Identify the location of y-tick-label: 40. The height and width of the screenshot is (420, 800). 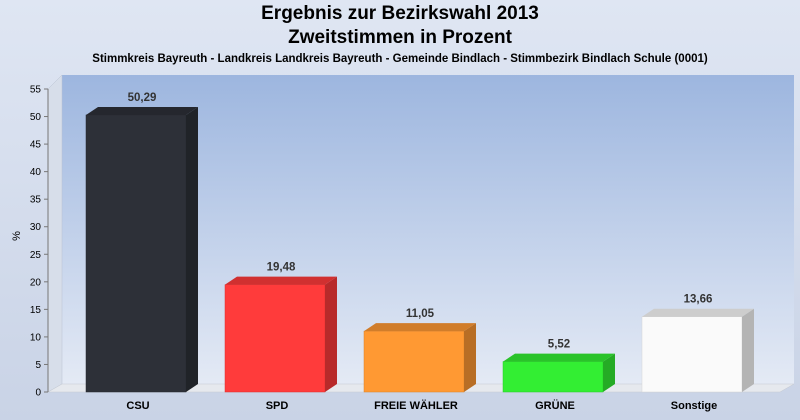
(36, 172).